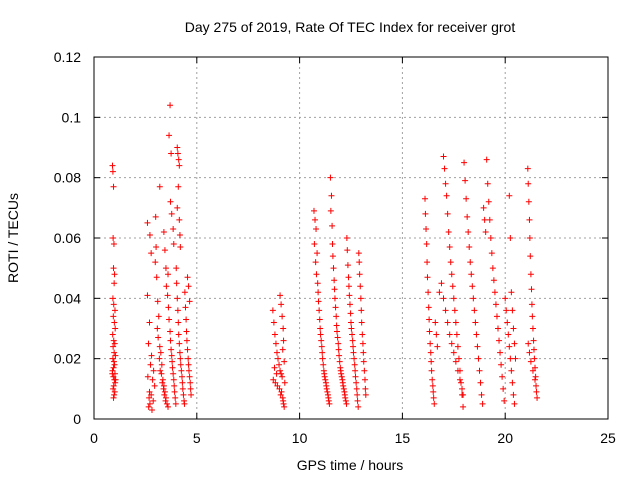  Describe the element at coordinates (67, 359) in the screenshot. I see `y-tick-label: 0.02` at that location.